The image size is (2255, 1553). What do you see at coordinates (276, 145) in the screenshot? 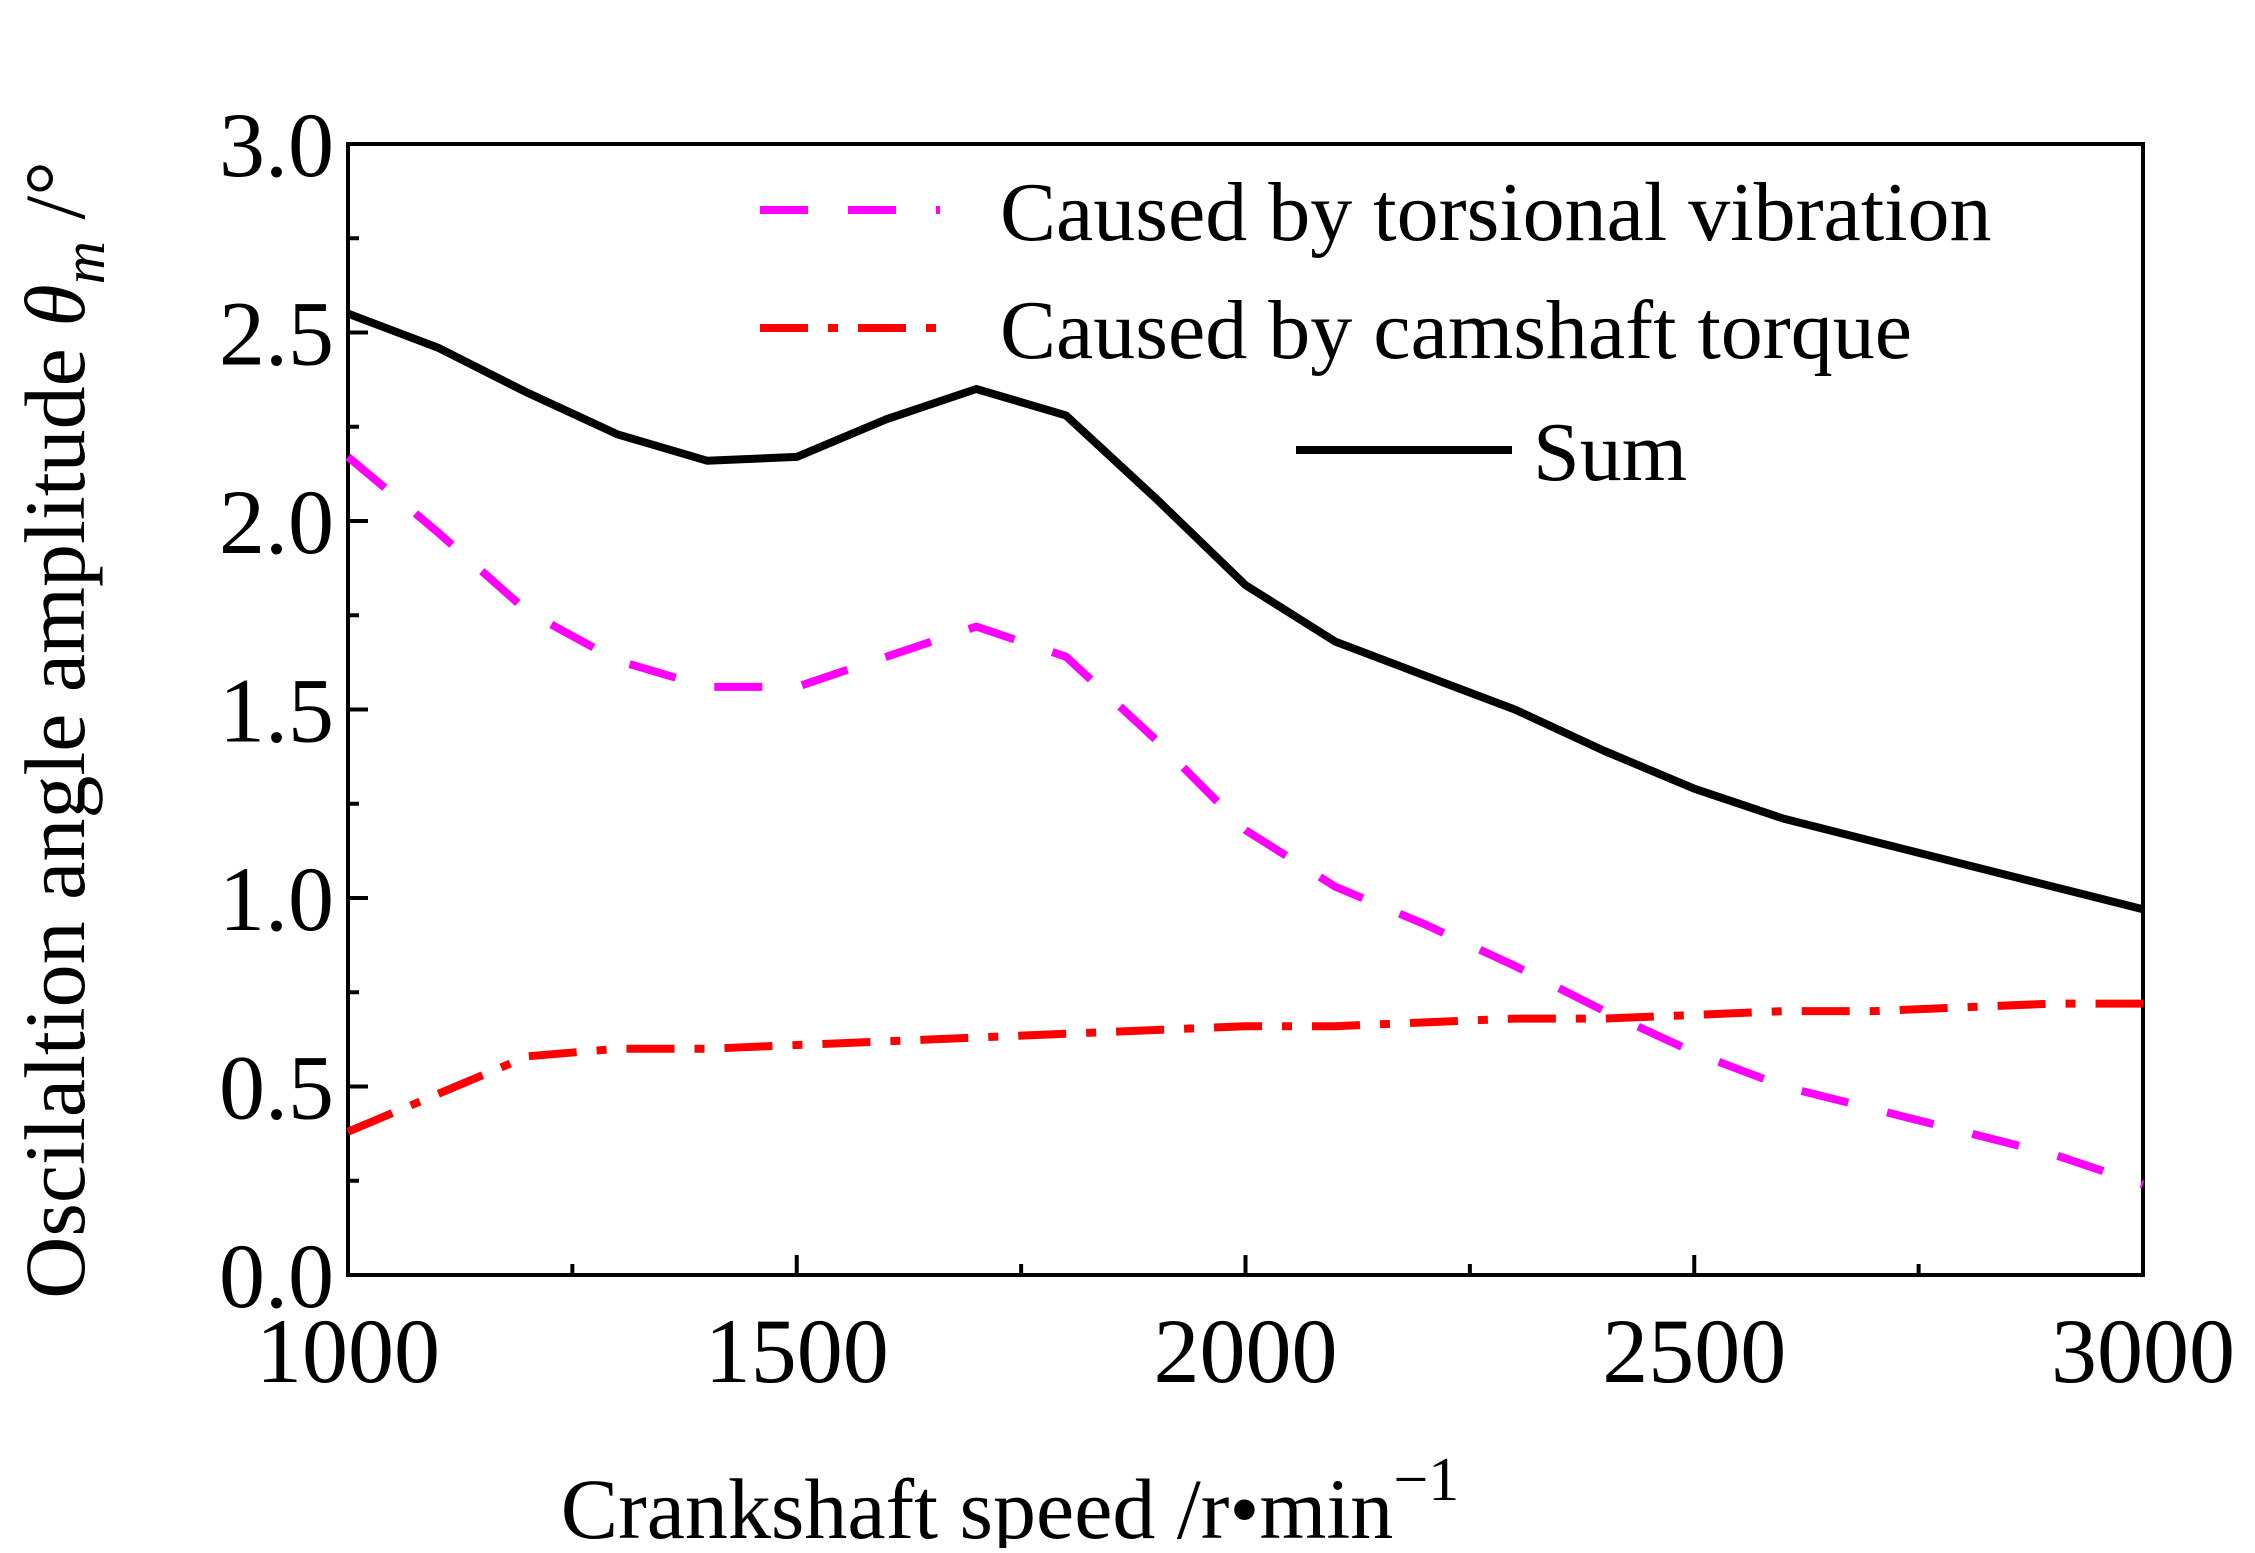
I see `y-tick-label: 3.0` at bounding box center [276, 145].